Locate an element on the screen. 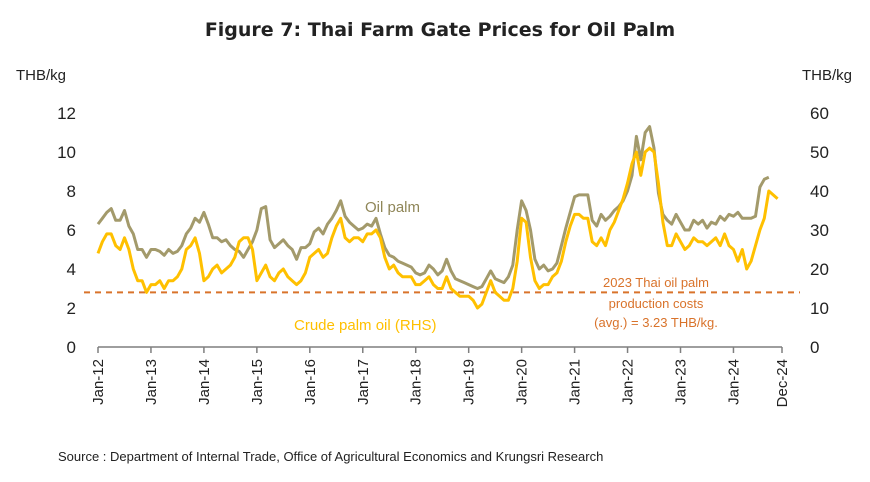 The image size is (870, 482). reference-label-line-1: 2023 Thai oil palm is located at coordinates (656, 282).